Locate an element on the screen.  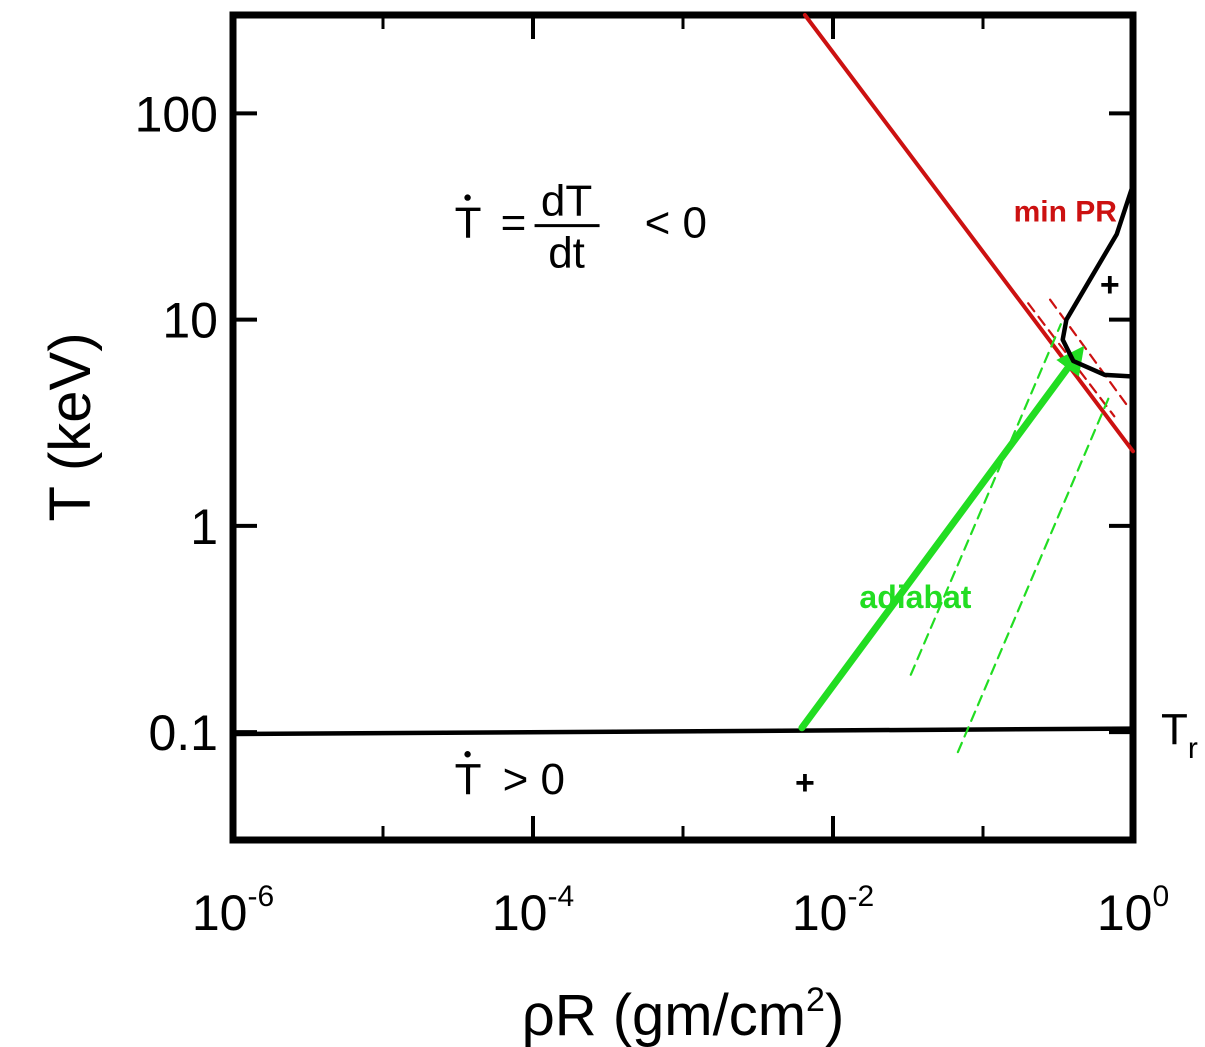
x-axis-title: ρR (gm/cm2) is located at coordinates (683, 1014).